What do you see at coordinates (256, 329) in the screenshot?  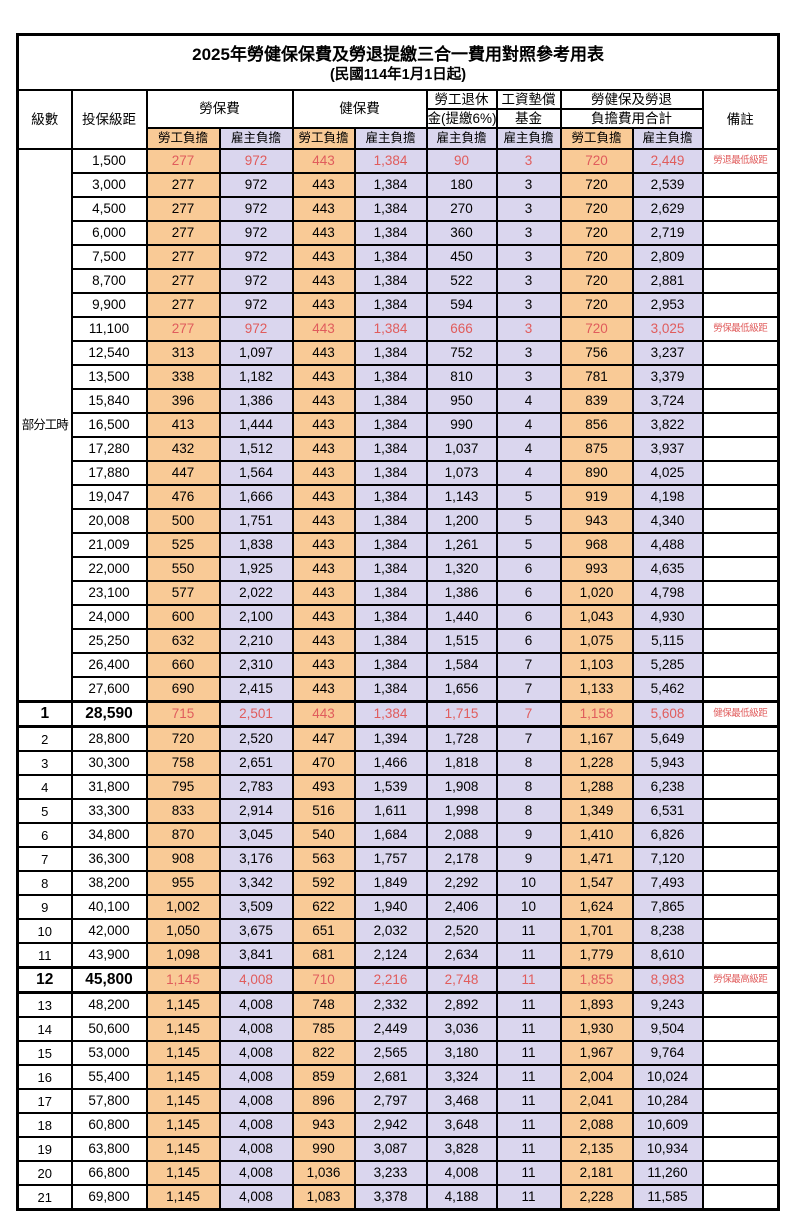 I see `value-cell: 972` at bounding box center [256, 329].